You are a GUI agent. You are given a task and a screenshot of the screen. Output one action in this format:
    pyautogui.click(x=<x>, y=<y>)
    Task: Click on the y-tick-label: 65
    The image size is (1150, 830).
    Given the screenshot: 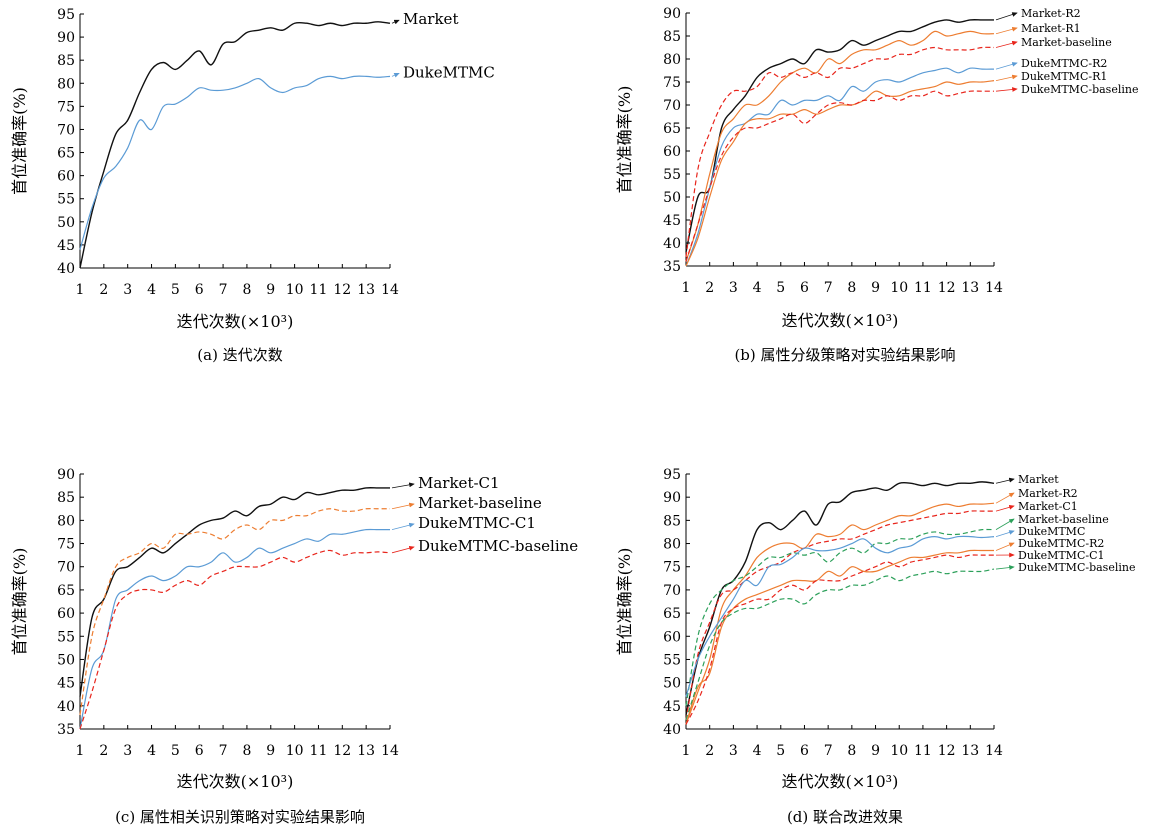 What is the action you would take?
    pyautogui.click(x=66, y=154)
    